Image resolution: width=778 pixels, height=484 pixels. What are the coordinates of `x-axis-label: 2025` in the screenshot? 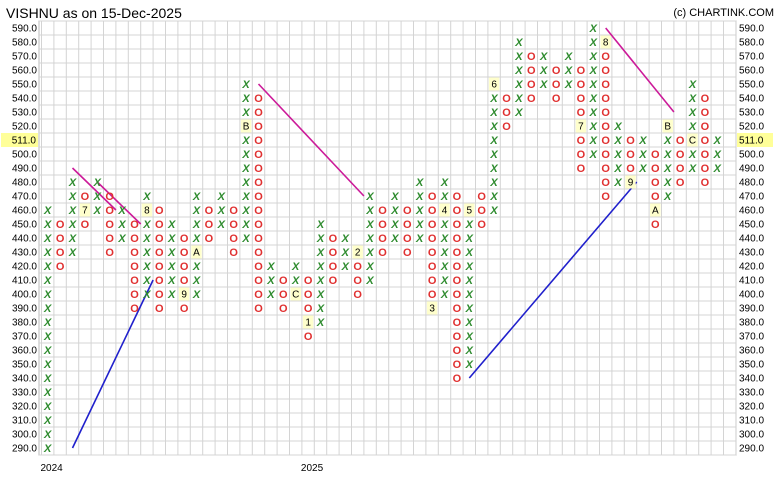 It's located at (312, 468).